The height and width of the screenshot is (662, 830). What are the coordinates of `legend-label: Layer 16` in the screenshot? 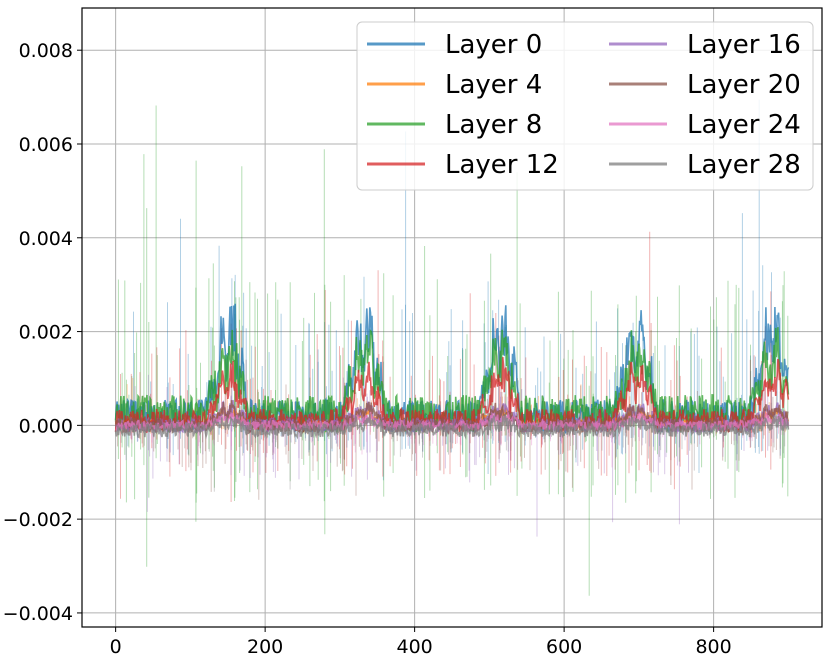 It's located at (744, 45).